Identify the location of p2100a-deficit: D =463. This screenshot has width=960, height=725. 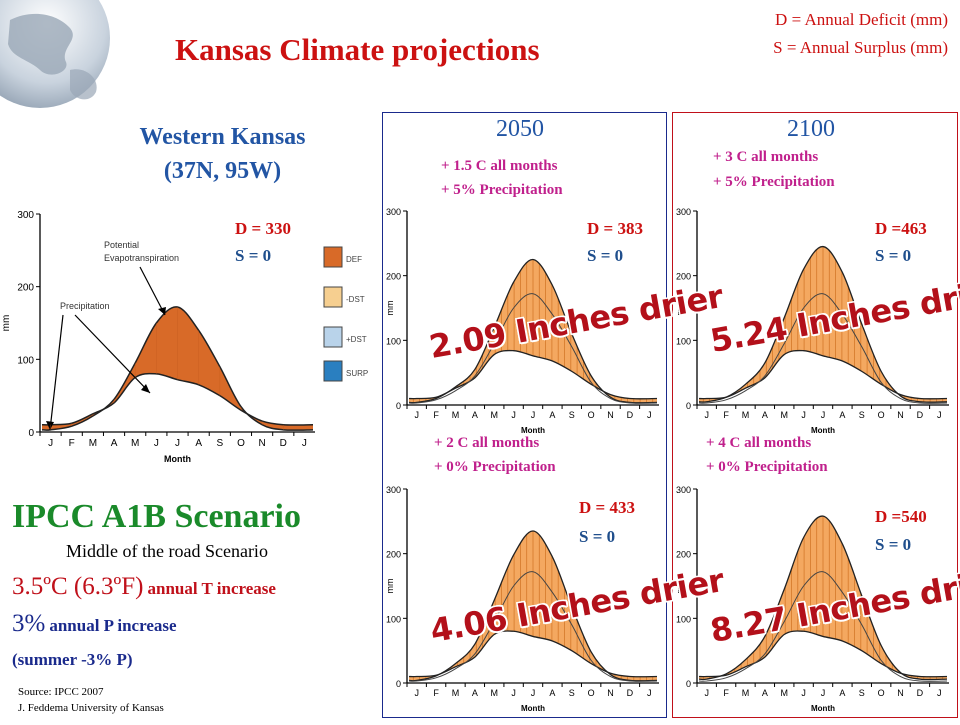
(901, 228).